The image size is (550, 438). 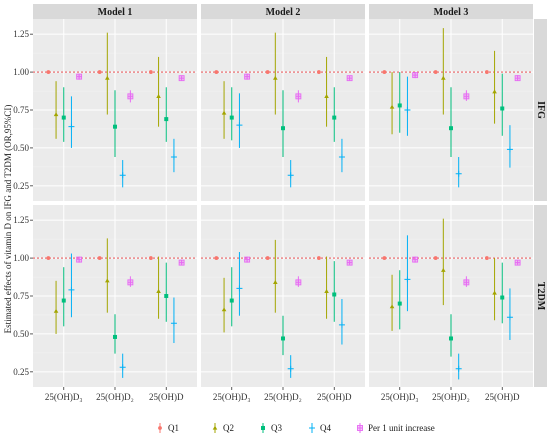 I want to click on x-tick-label-col-1: 25(OH)D₂, so click(x=115, y=397).